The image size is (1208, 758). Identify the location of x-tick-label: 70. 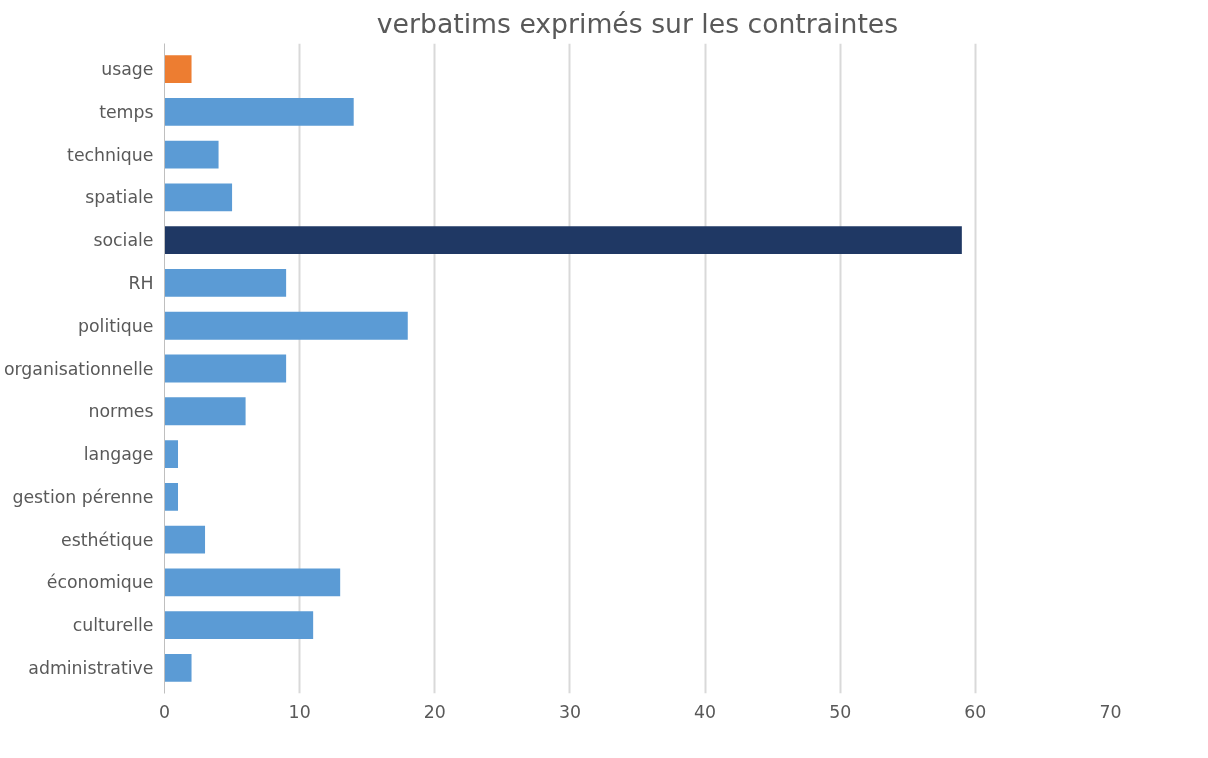
(1110, 711).